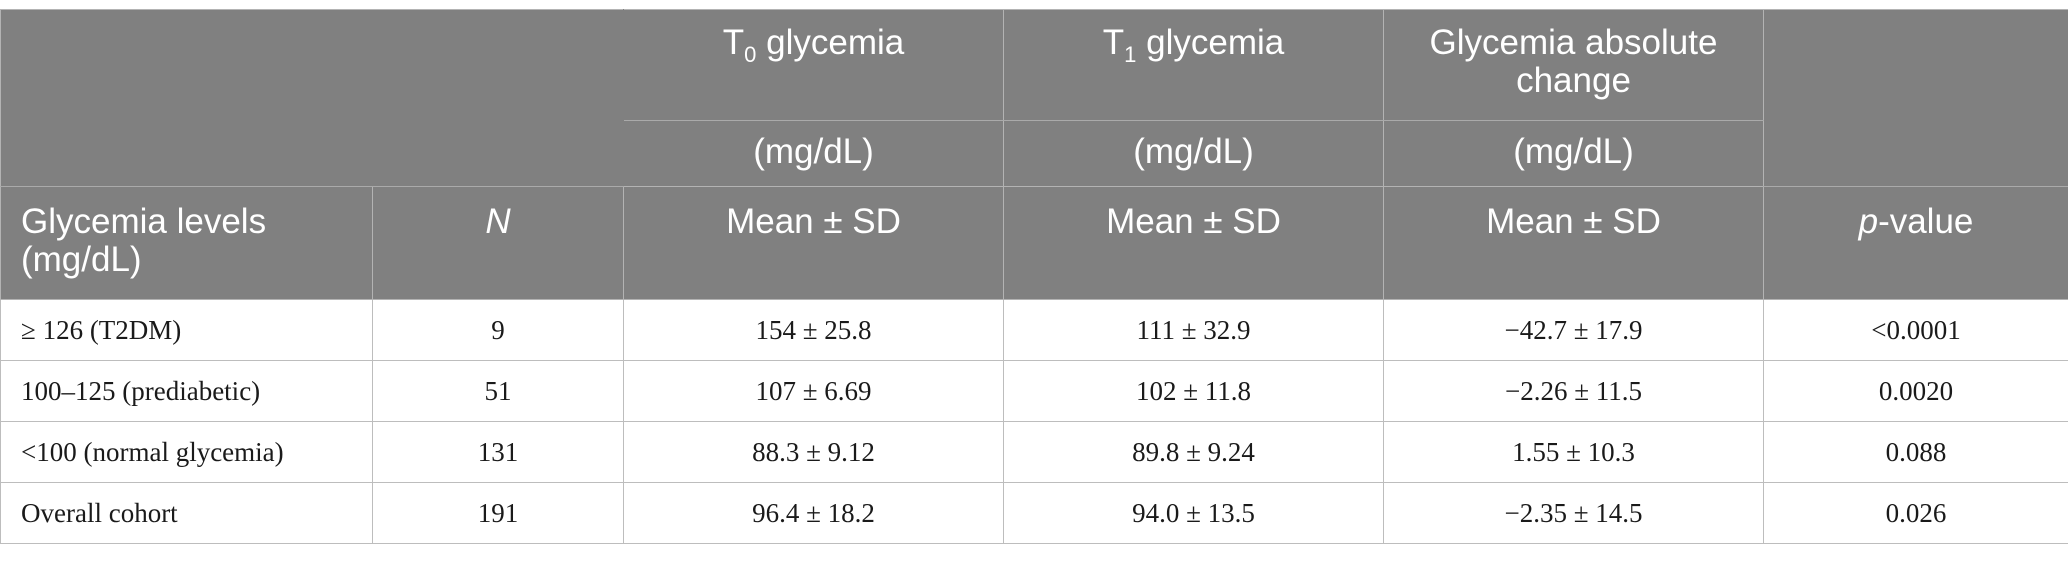 The height and width of the screenshot is (563, 2068). I want to click on cell-t1: 102 ± 11.8, so click(1193, 391).